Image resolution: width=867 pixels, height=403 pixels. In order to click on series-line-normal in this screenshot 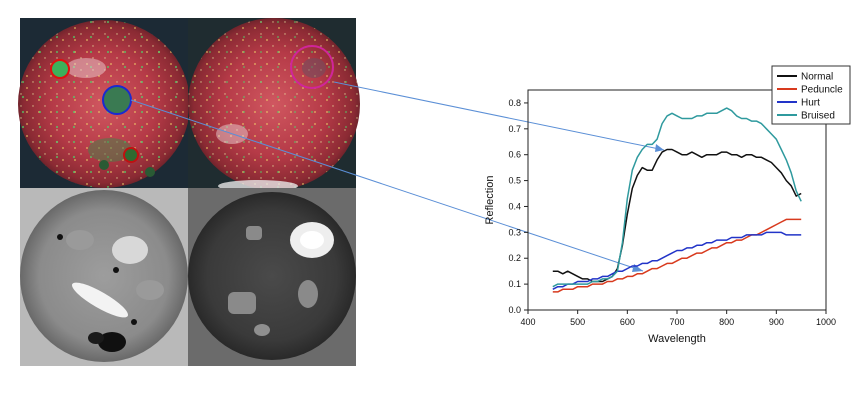, I will do `click(677, 215)`.